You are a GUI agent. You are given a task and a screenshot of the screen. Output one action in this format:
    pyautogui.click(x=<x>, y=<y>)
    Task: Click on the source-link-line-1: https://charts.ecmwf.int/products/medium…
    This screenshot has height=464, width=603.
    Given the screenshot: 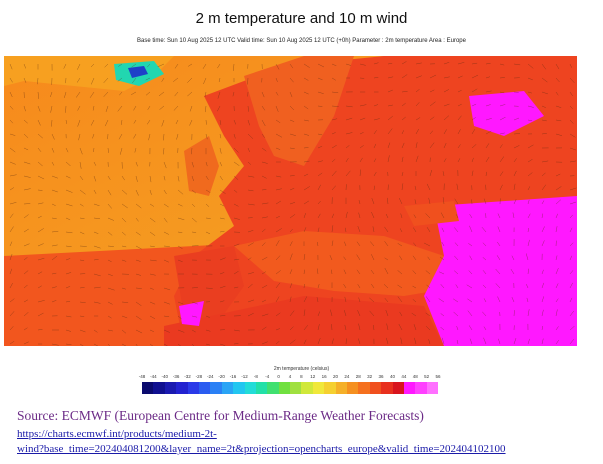 What is the action you would take?
    pyautogui.click(x=117, y=434)
    